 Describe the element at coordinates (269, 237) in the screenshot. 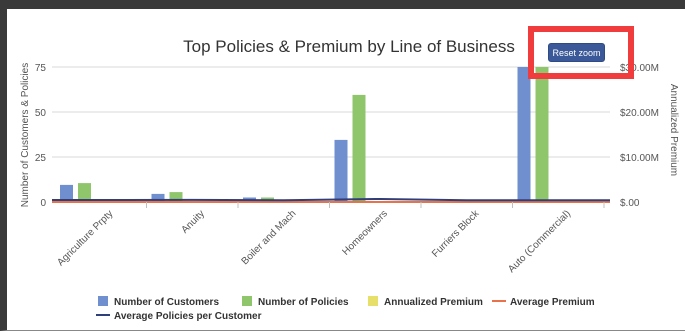

I see `x-tick-label: Boiler and Mach` at that location.